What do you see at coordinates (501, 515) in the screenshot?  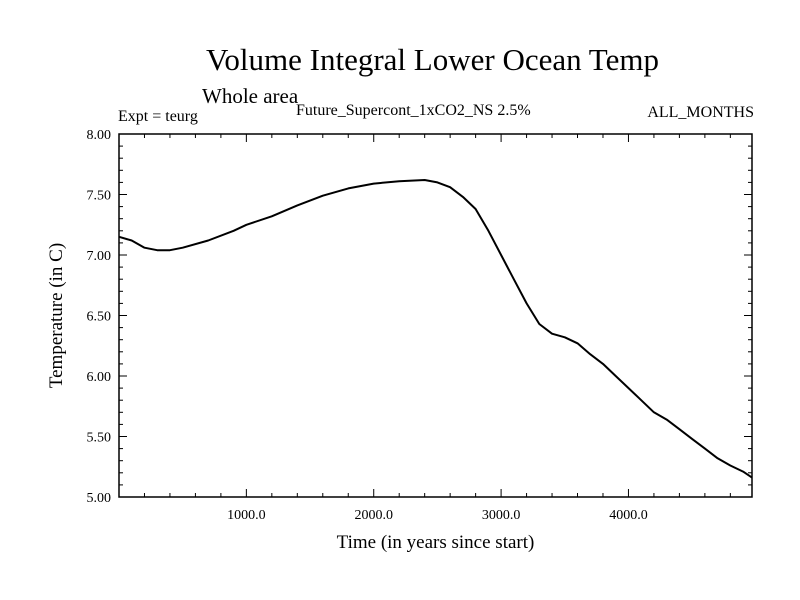 I see `x-tick-label: 3000.0` at bounding box center [501, 515].